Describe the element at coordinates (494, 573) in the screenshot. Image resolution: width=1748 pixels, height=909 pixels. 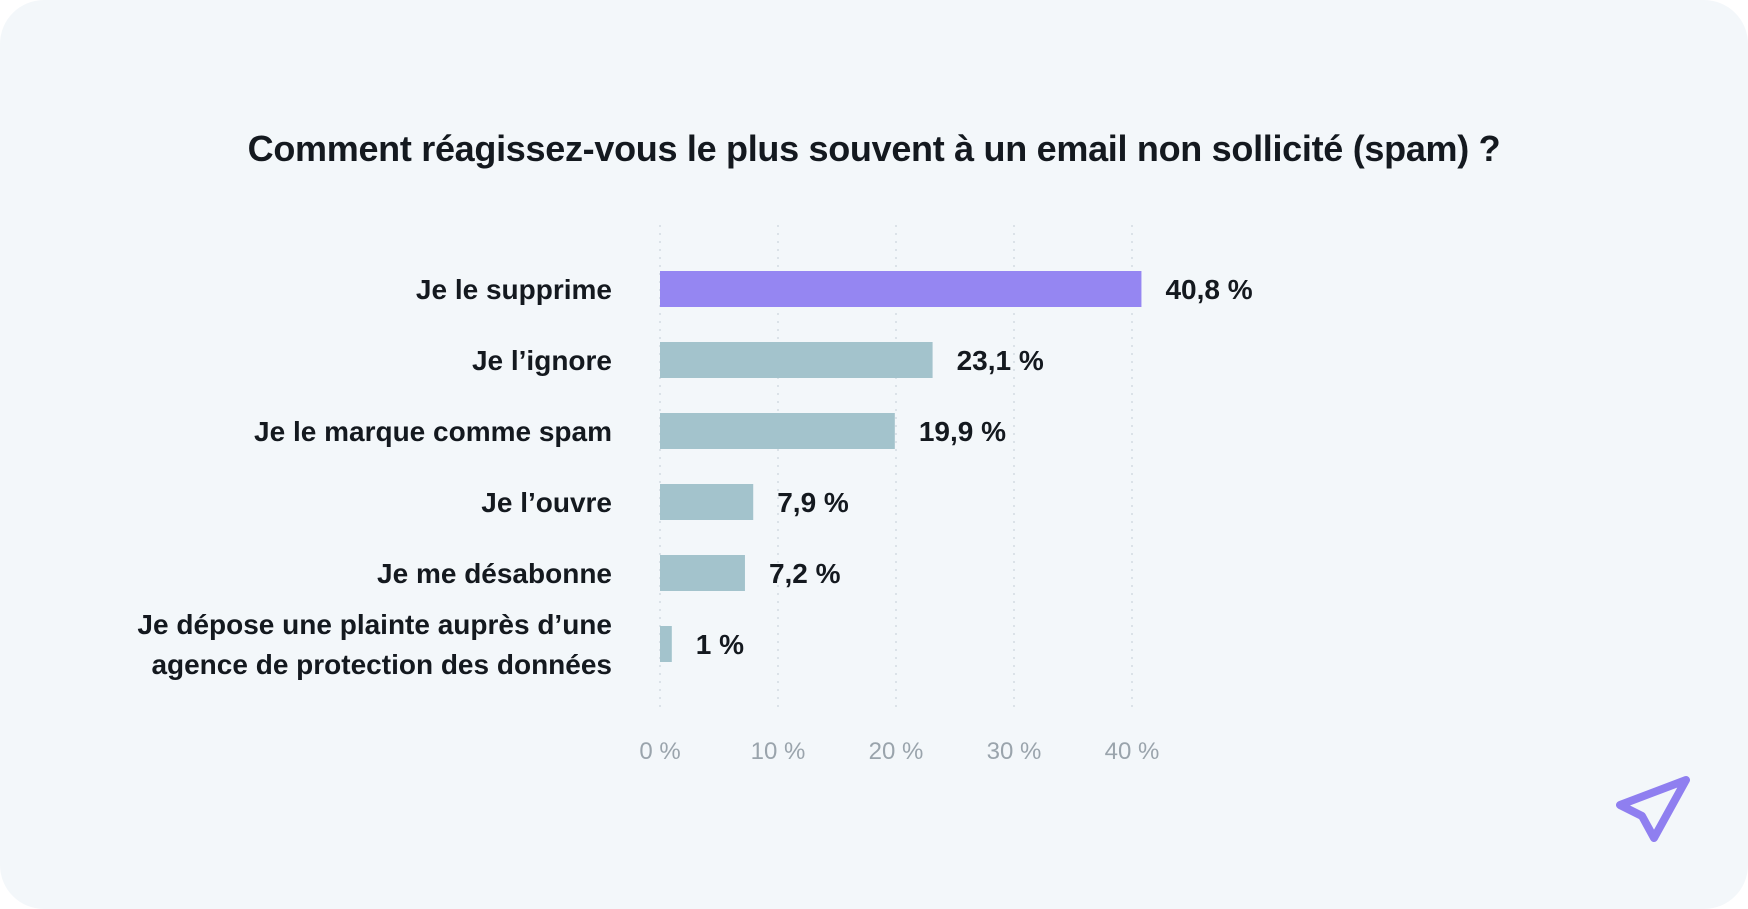
I see `category-label-4: Je me désabonne` at that location.